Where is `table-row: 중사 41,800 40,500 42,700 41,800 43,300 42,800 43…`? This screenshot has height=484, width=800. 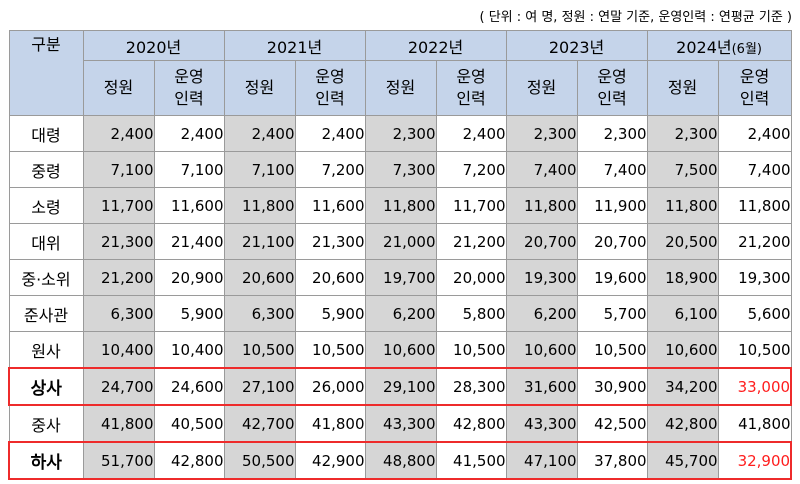
table-row: 중사 41,800 40,500 42,700 41,800 43,300 42,800 43… is located at coordinates (400, 423).